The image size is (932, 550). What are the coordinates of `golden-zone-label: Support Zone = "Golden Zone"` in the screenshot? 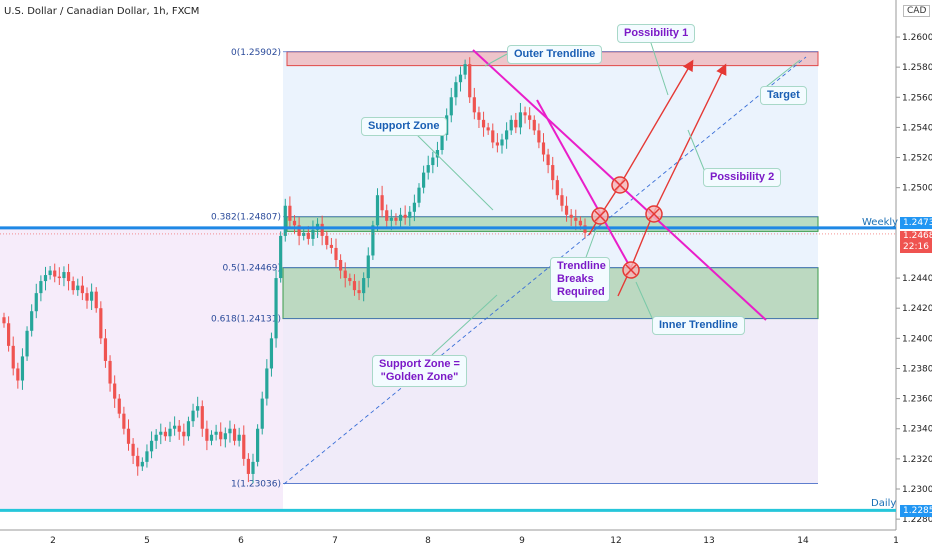 It's located at (419, 371).